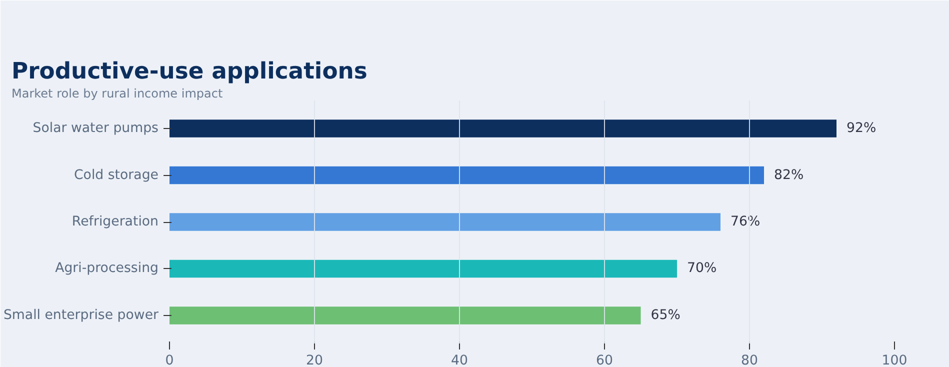 The width and height of the screenshot is (949, 367). I want to click on y-tick-label: Solar water pumps, so click(95, 128).